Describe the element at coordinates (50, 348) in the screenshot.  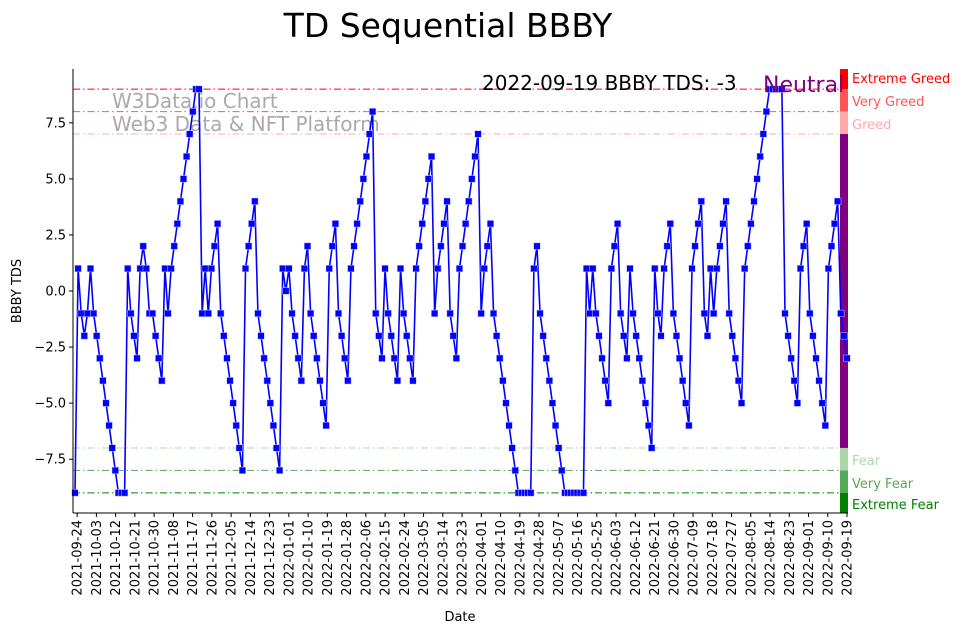
I see `y-tick-label: −2.5` at that location.